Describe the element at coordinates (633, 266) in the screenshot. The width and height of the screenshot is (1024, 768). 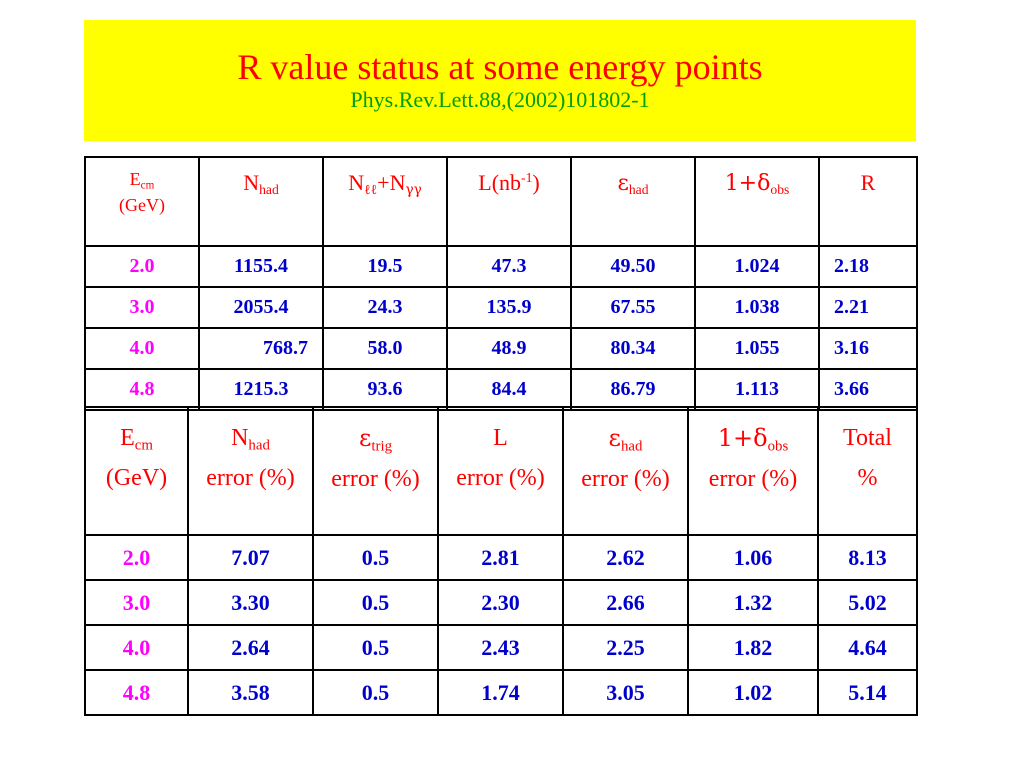
I see `cell-eff: 49.50` at that location.